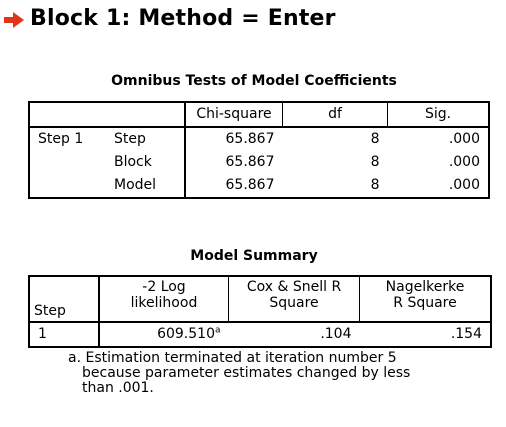 The width and height of the screenshot is (506, 427). I want to click on step-group-label: Step 1, so click(61, 139).